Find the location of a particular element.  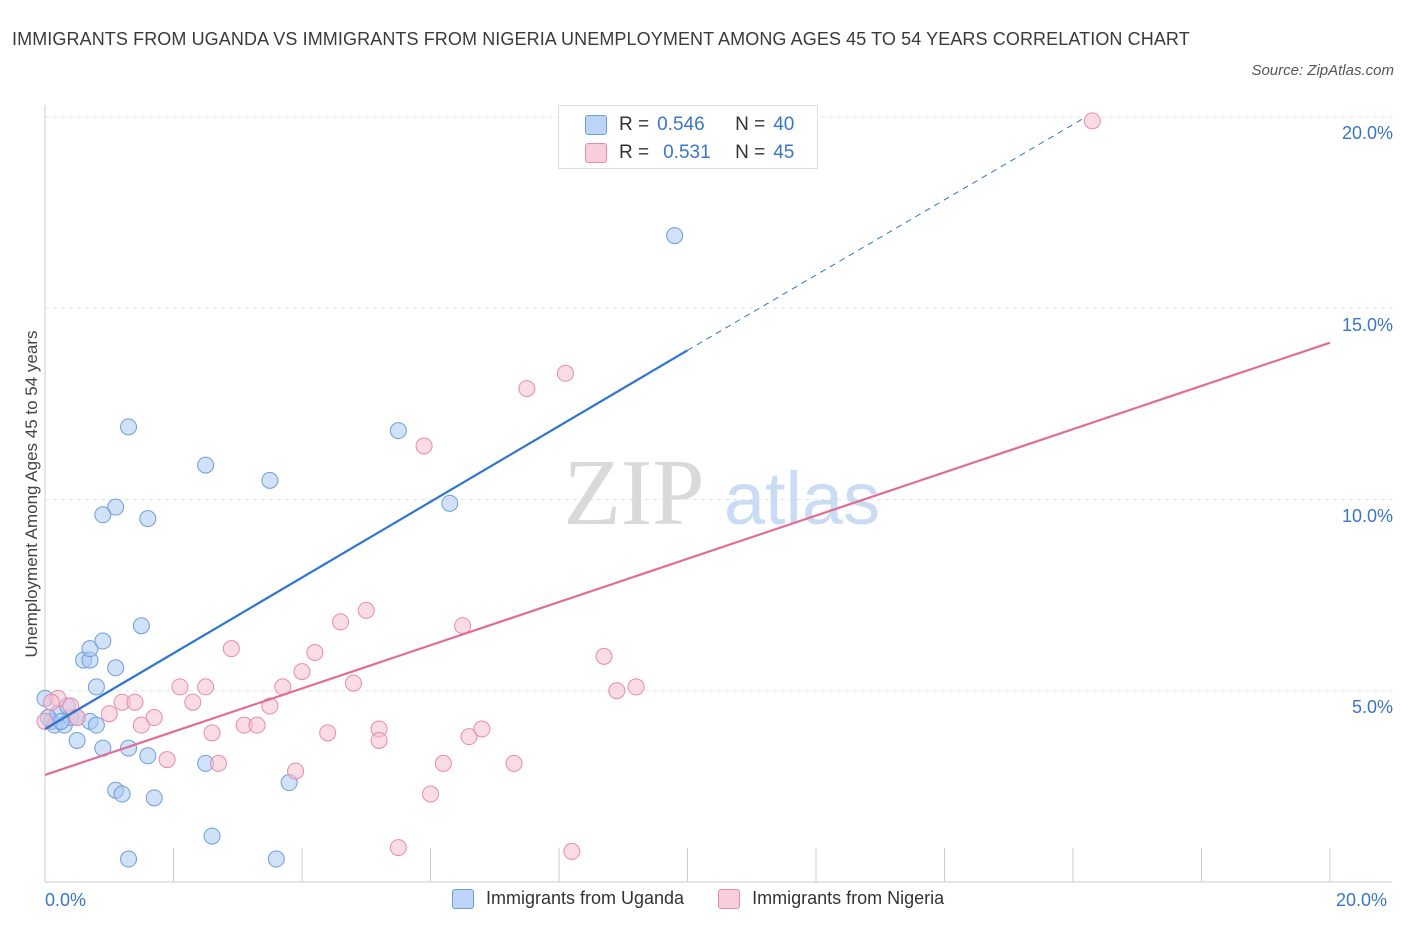

uganda-legend-swatch-icon is located at coordinates (463, 898).